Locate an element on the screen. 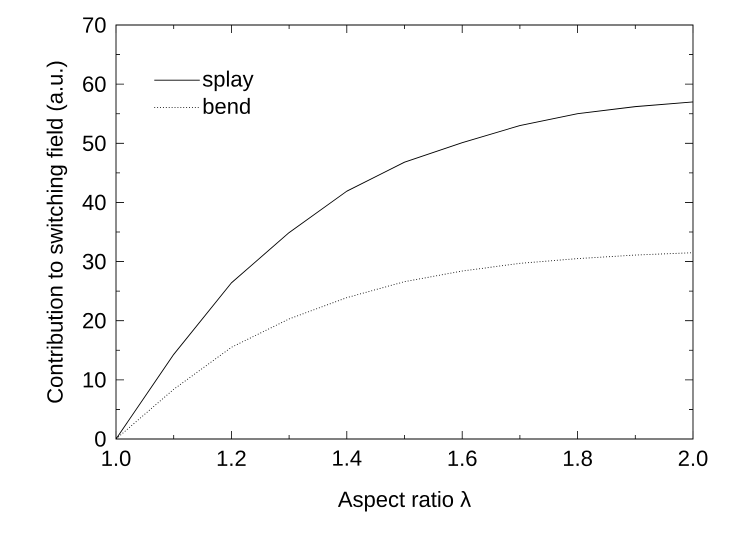 The height and width of the screenshot is (560, 729). y-axis-title: Contribution to switching field (a.u.) is located at coordinates (57, 232).